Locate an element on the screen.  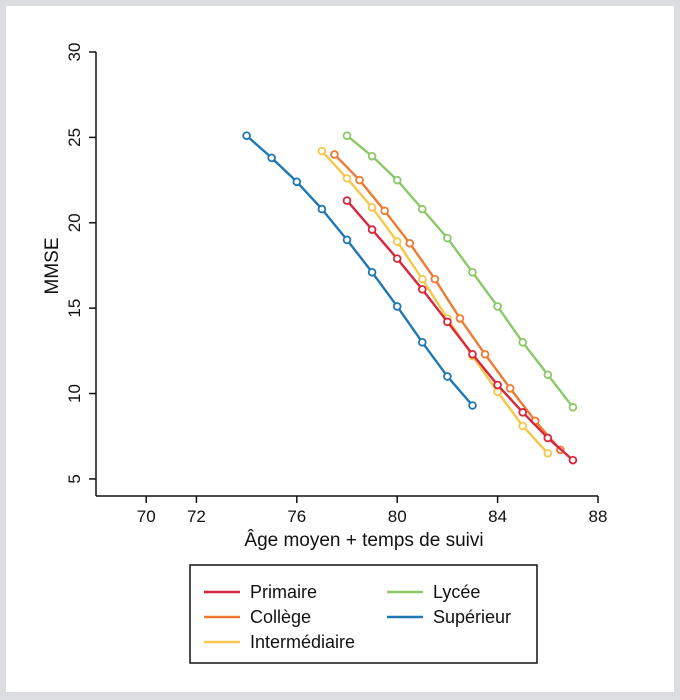
legend-label: Supérieur is located at coordinates (472, 617).